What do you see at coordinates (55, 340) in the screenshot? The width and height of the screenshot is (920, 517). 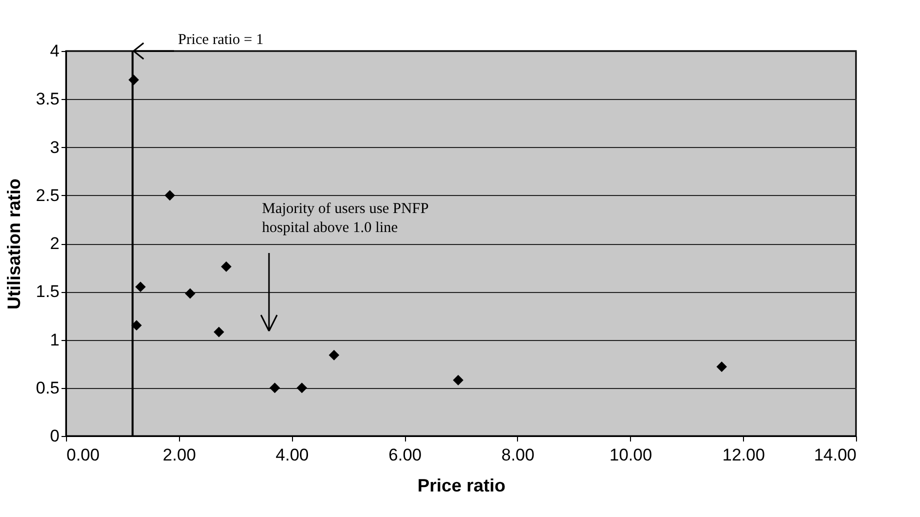 I see `y-tick-label: 1` at bounding box center [55, 340].